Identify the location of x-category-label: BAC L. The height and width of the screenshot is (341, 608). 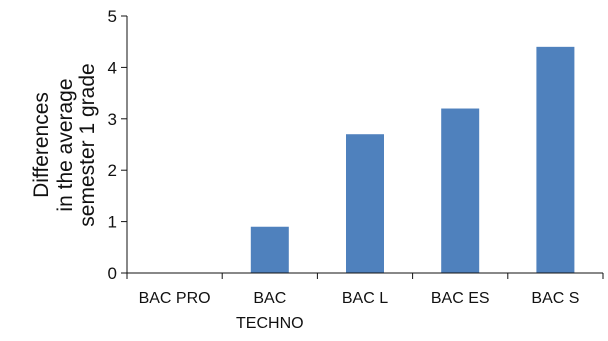
(365, 298).